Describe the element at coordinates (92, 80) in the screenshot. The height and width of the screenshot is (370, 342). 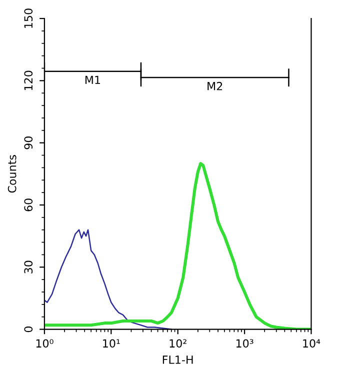
I see `series-label: M1` at that location.